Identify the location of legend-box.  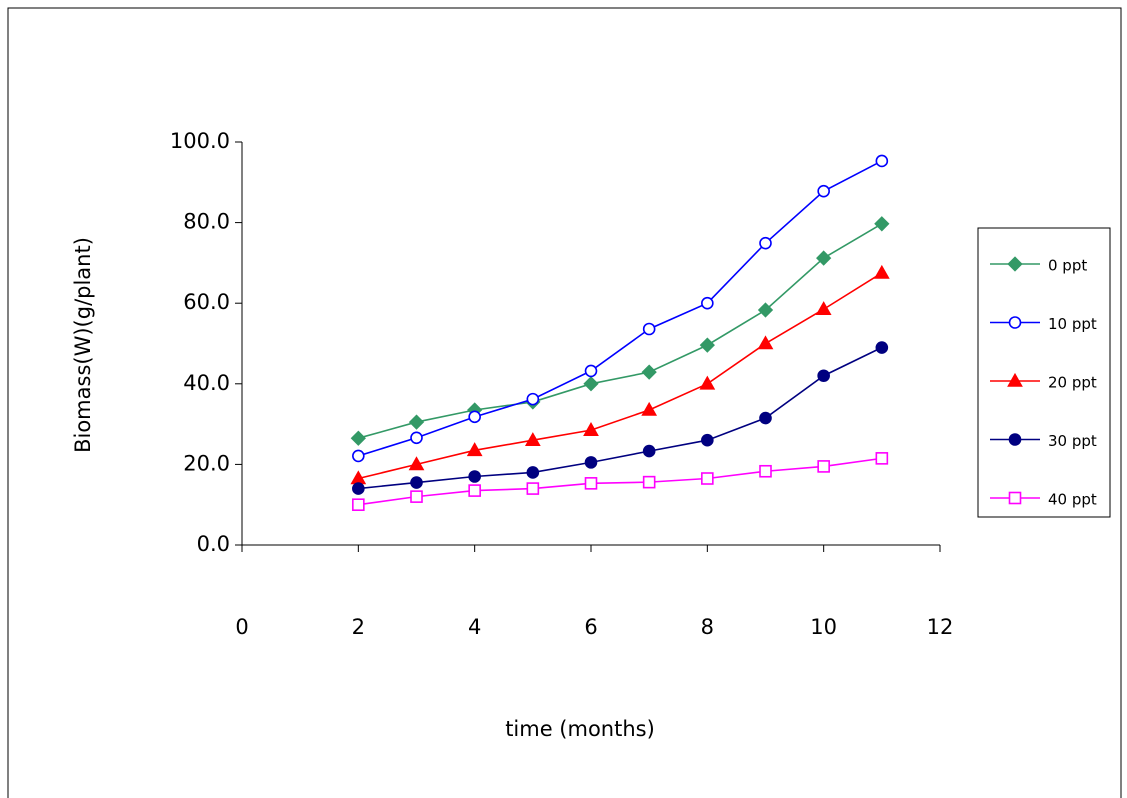
(1044, 372).